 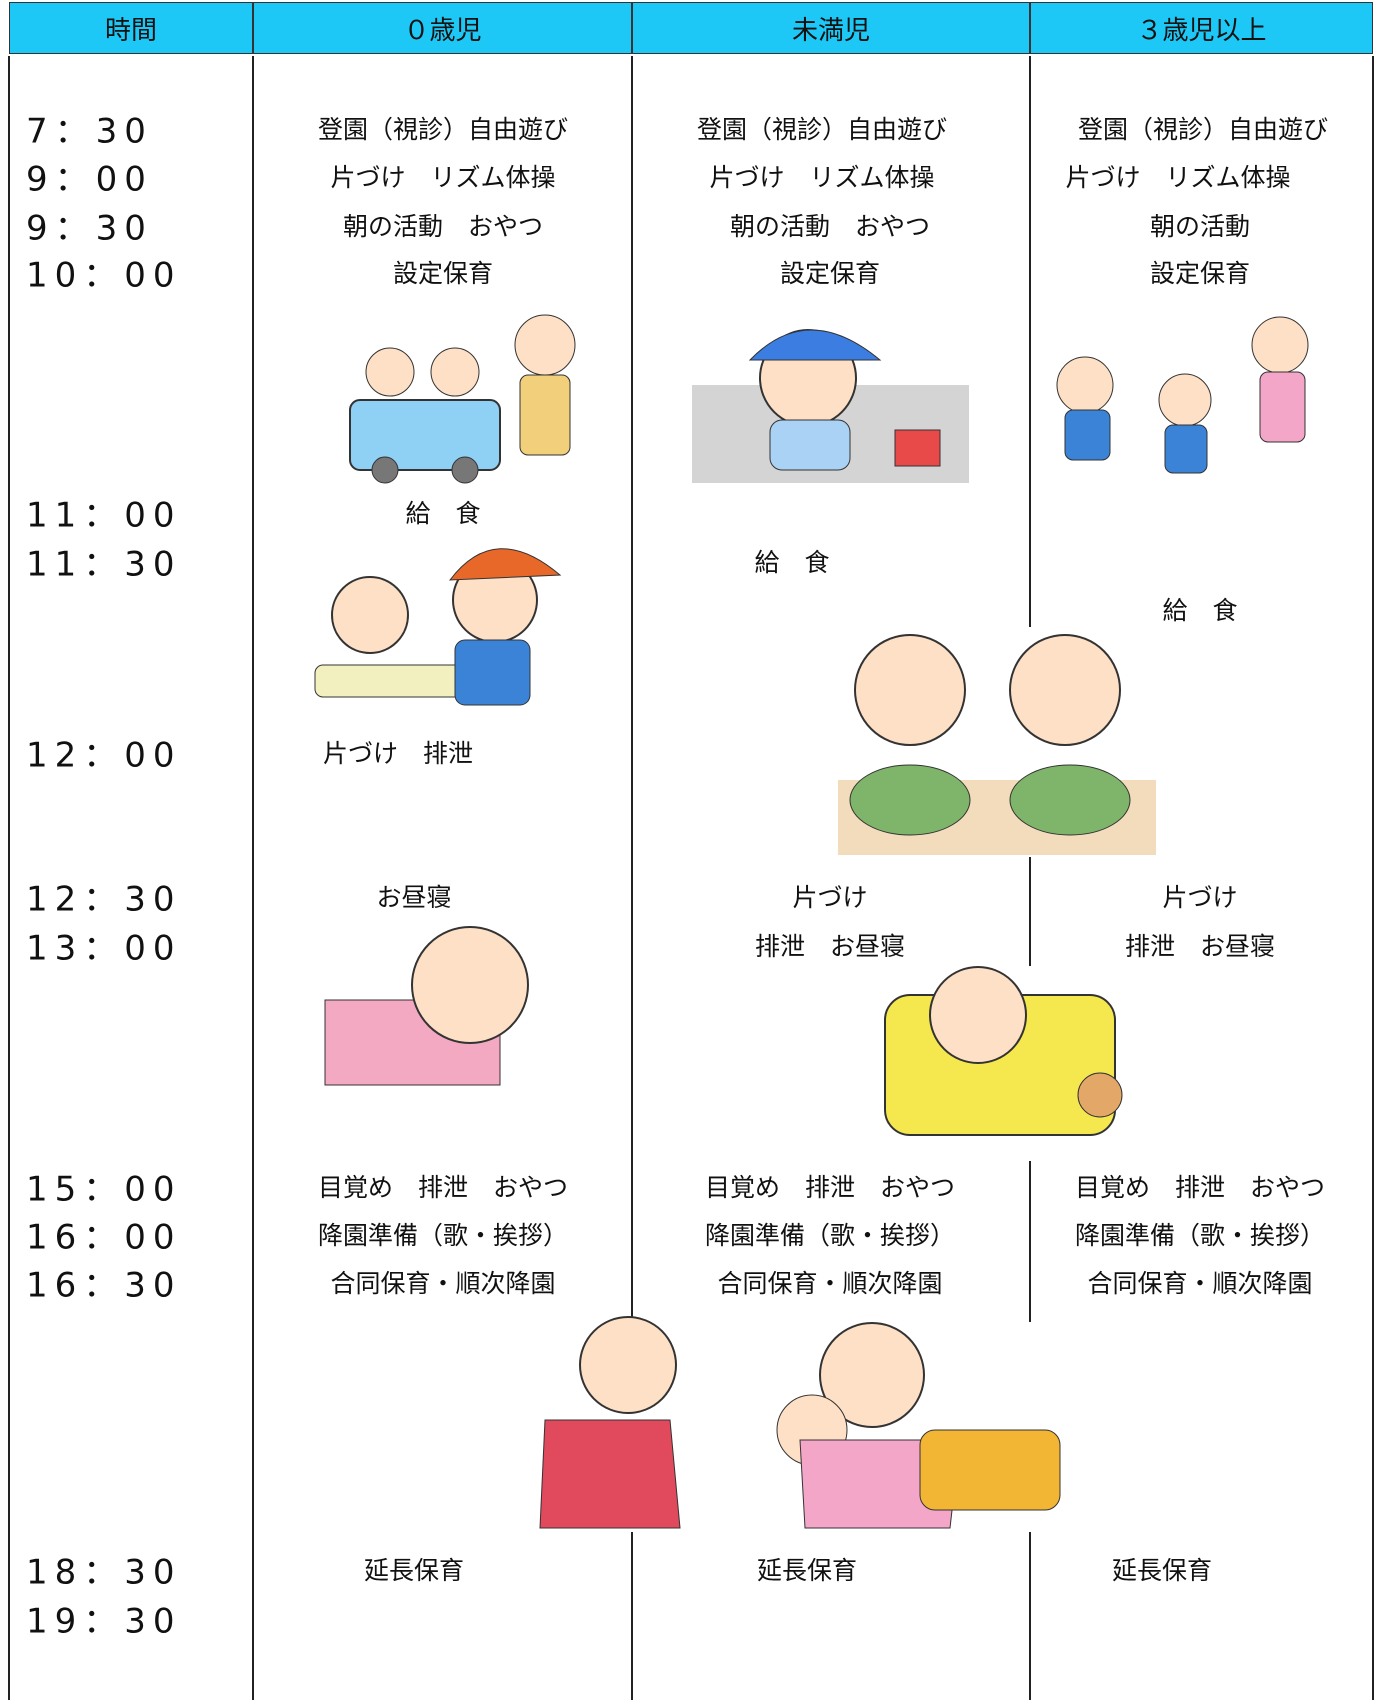 What do you see at coordinates (462, 399) in the screenshot?
I see `illustration-stroller` at bounding box center [462, 399].